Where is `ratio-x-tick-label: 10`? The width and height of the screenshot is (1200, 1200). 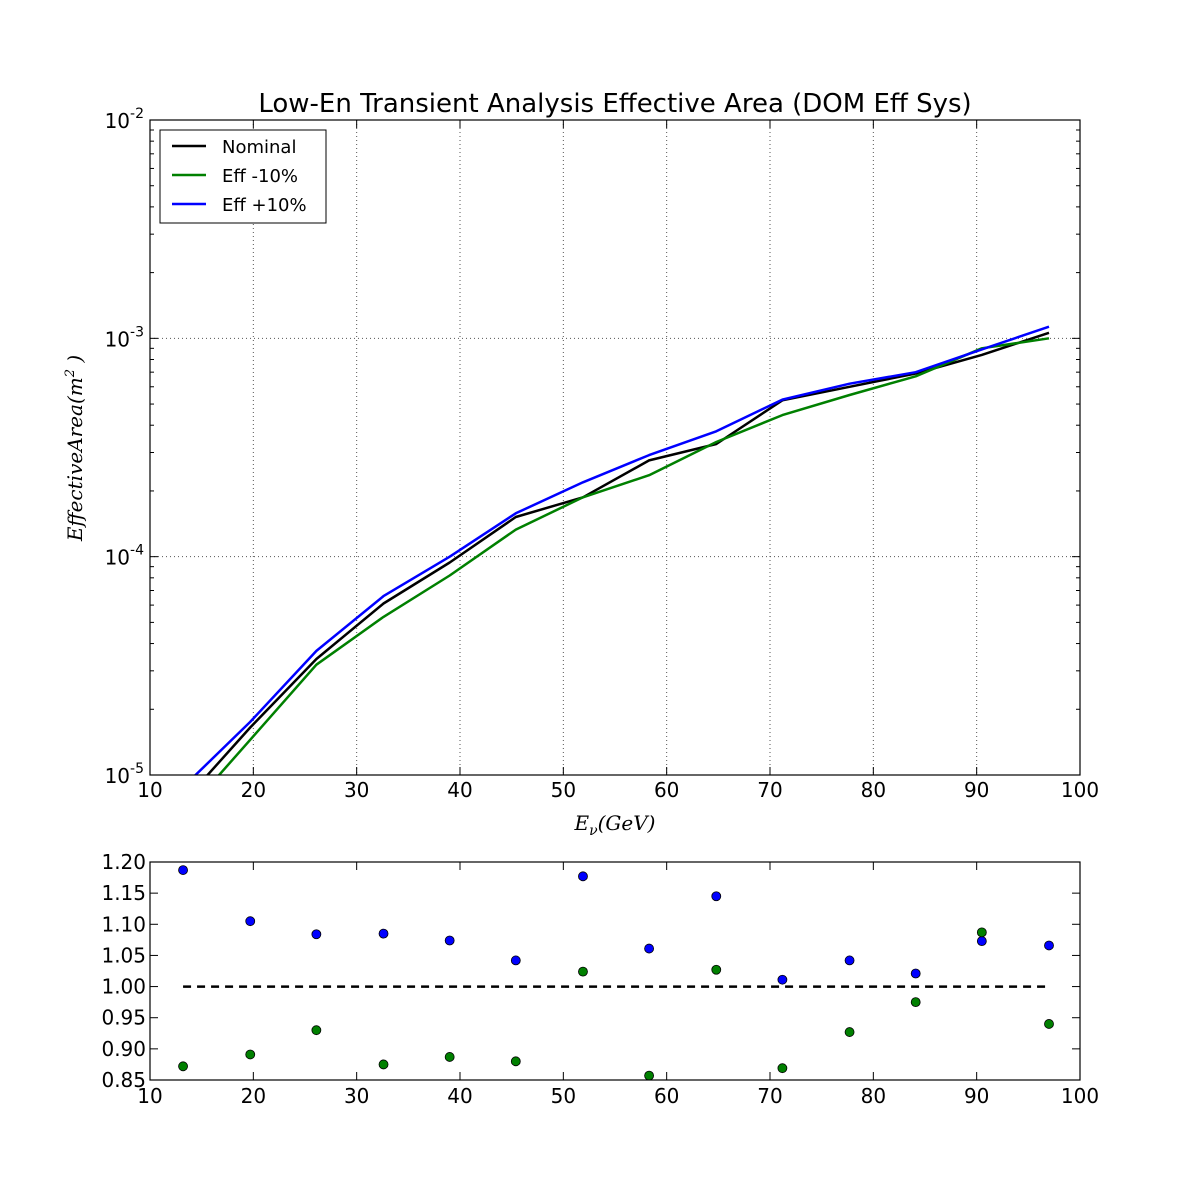 ratio-x-tick-label: 10 is located at coordinates (149, 1096).